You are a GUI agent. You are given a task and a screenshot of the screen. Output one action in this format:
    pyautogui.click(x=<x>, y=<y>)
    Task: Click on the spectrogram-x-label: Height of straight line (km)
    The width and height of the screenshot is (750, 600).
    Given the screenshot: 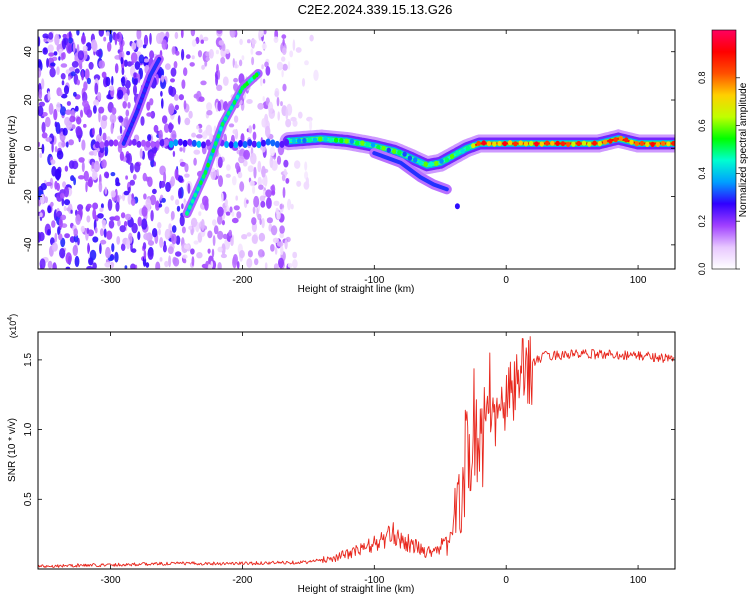 What is the action you would take?
    pyautogui.click(x=356, y=289)
    